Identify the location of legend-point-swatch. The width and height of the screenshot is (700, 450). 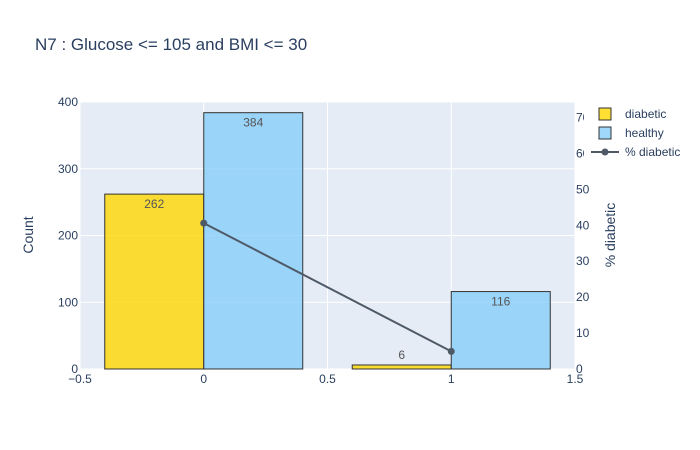
(605, 152).